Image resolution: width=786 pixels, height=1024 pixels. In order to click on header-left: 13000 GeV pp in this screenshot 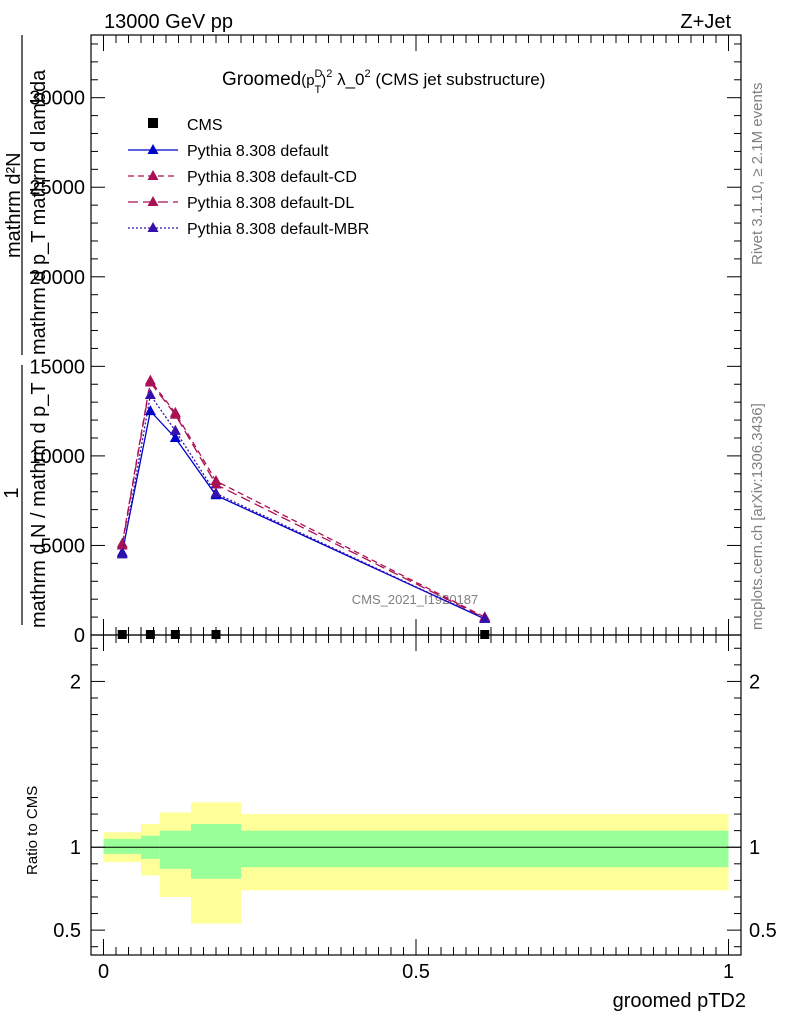, I will do `click(168, 22)`.